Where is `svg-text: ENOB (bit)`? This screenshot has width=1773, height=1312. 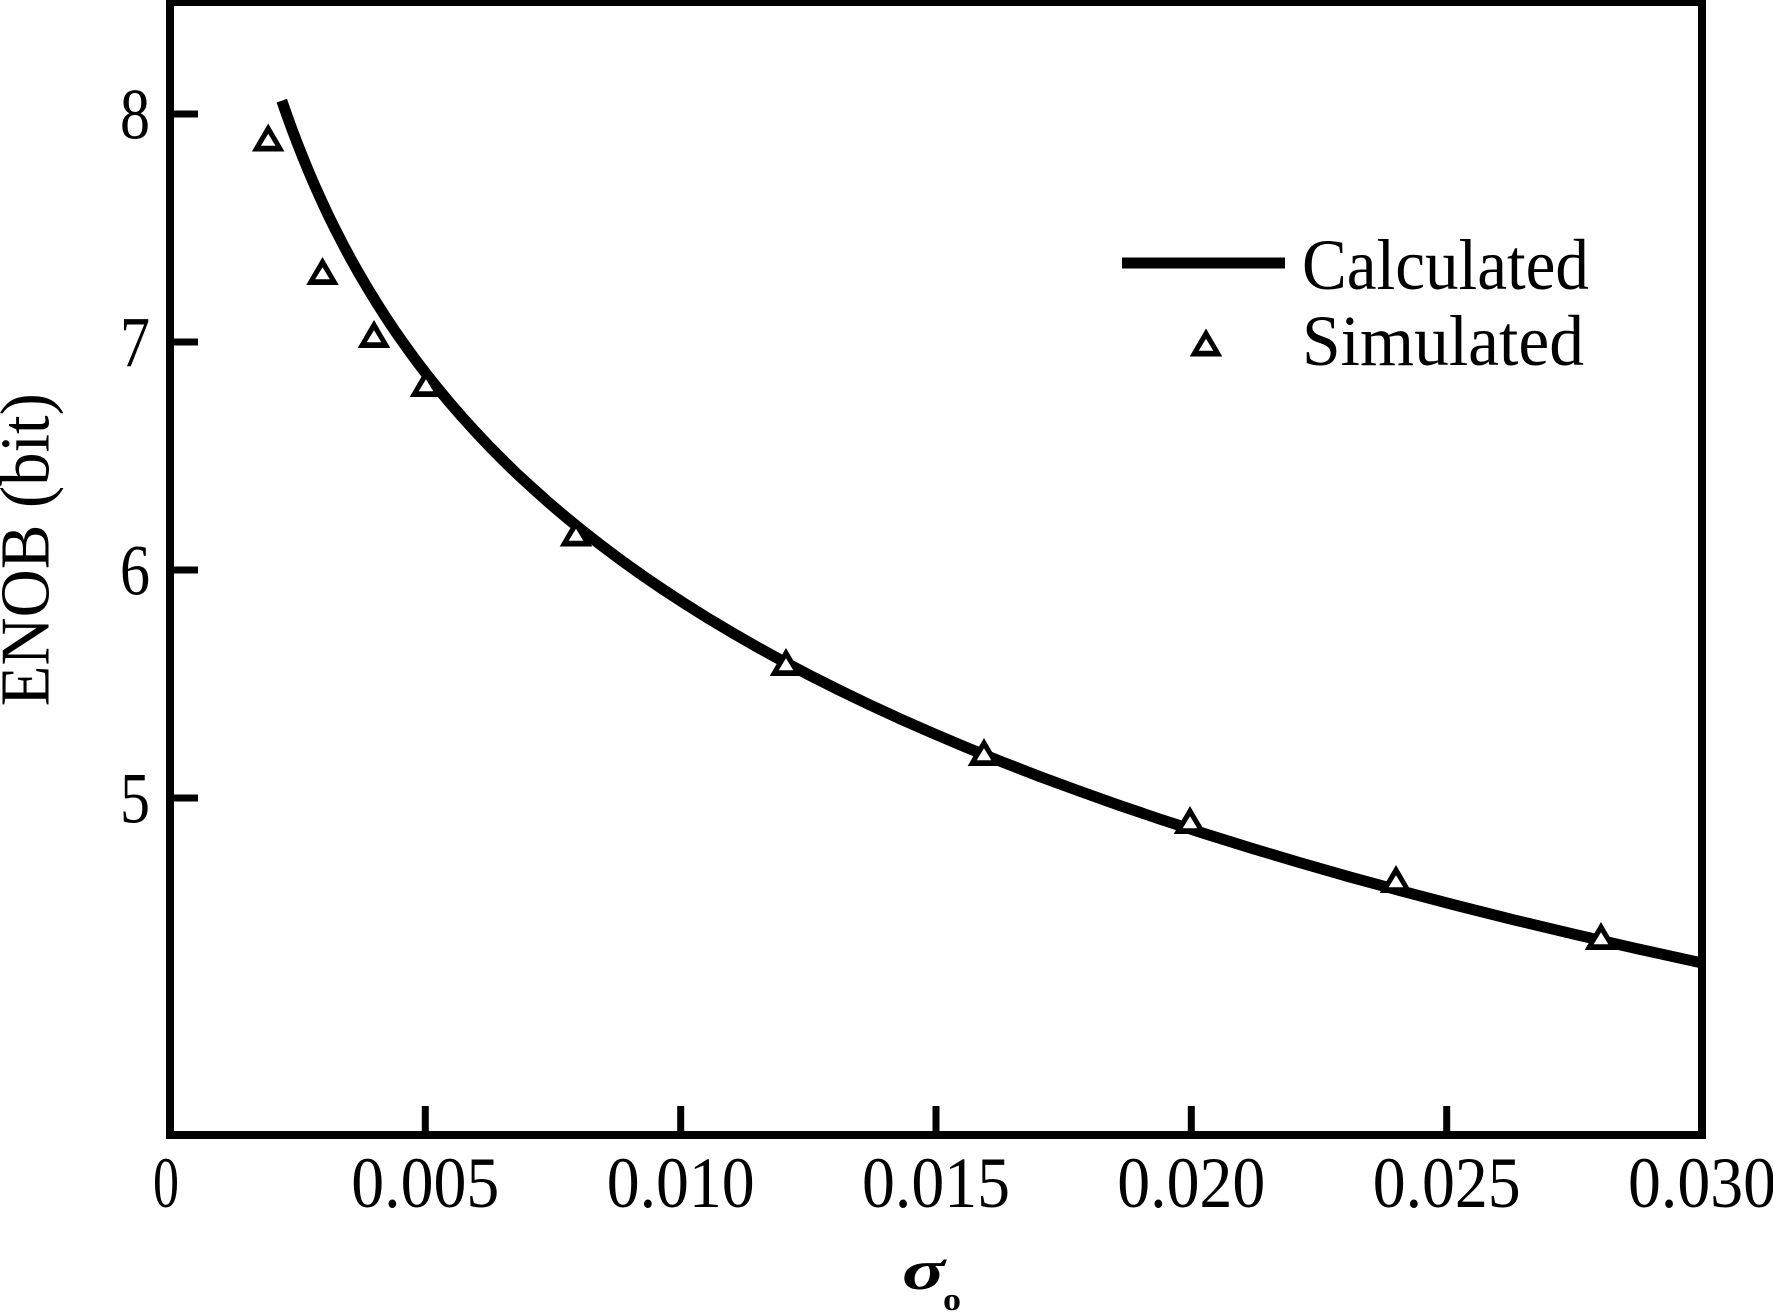 svg-text: ENOB (bit) is located at coordinates (32, 549).